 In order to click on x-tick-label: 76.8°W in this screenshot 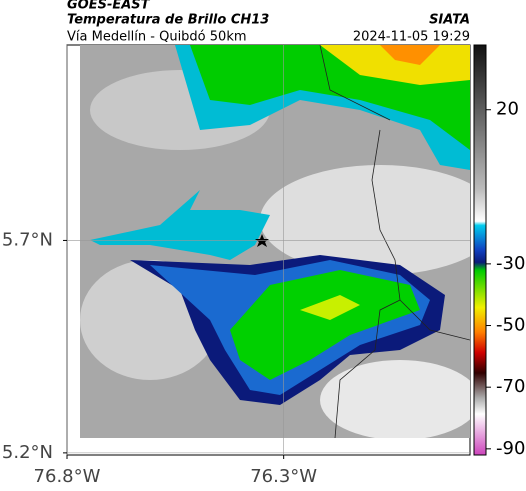, I will do `click(67, 476)`.